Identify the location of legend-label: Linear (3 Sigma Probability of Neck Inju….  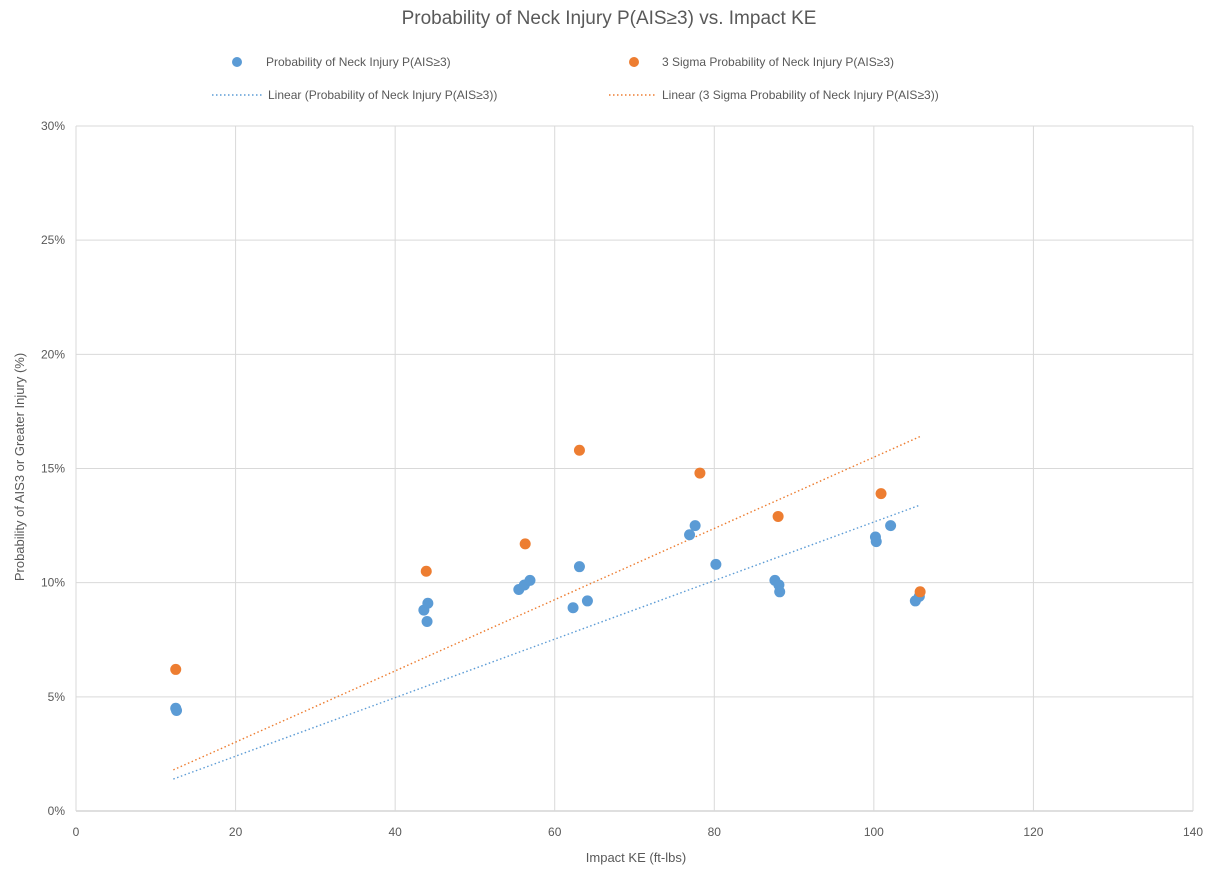
(800, 95).